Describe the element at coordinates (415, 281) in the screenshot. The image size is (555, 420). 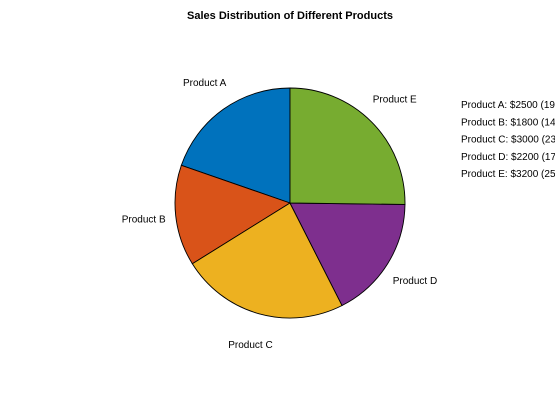
I see `slice-label-product-d: Product D` at that location.